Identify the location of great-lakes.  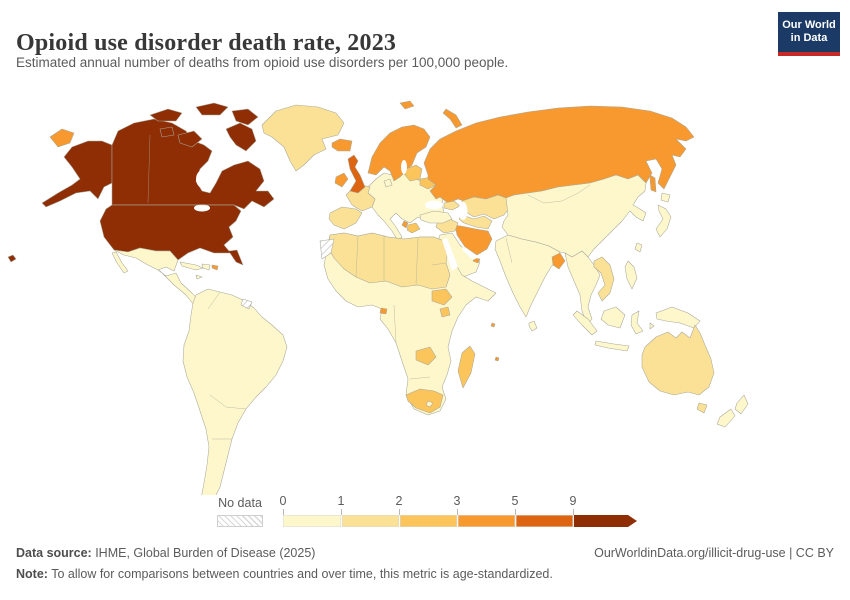
(202, 208).